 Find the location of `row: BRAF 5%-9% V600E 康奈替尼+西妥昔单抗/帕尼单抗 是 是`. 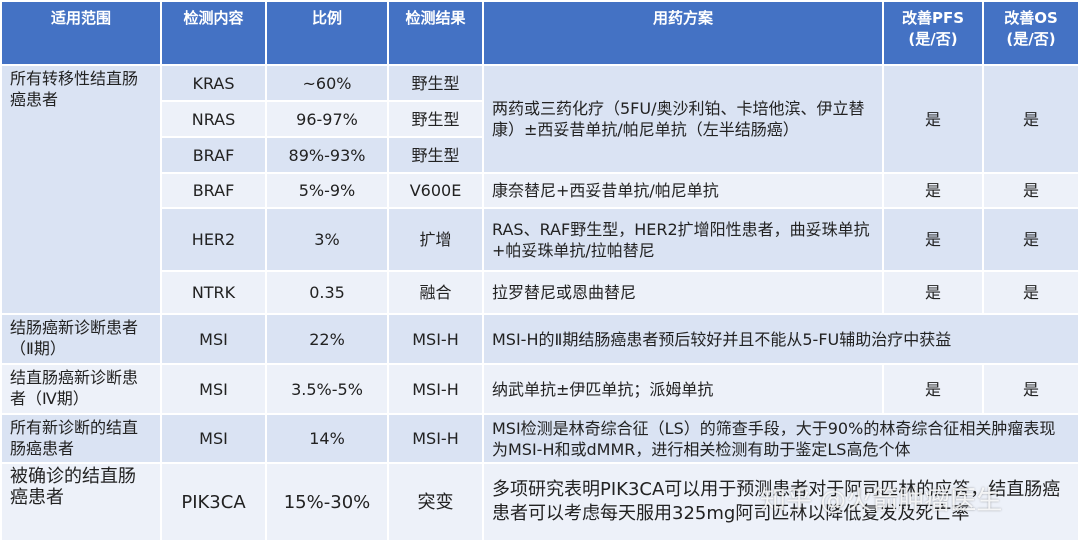

row: BRAF 5%-9% V600E 康奈替尼+西妥昔单抗/帕尼单抗 是 是 is located at coordinates (540, 190).